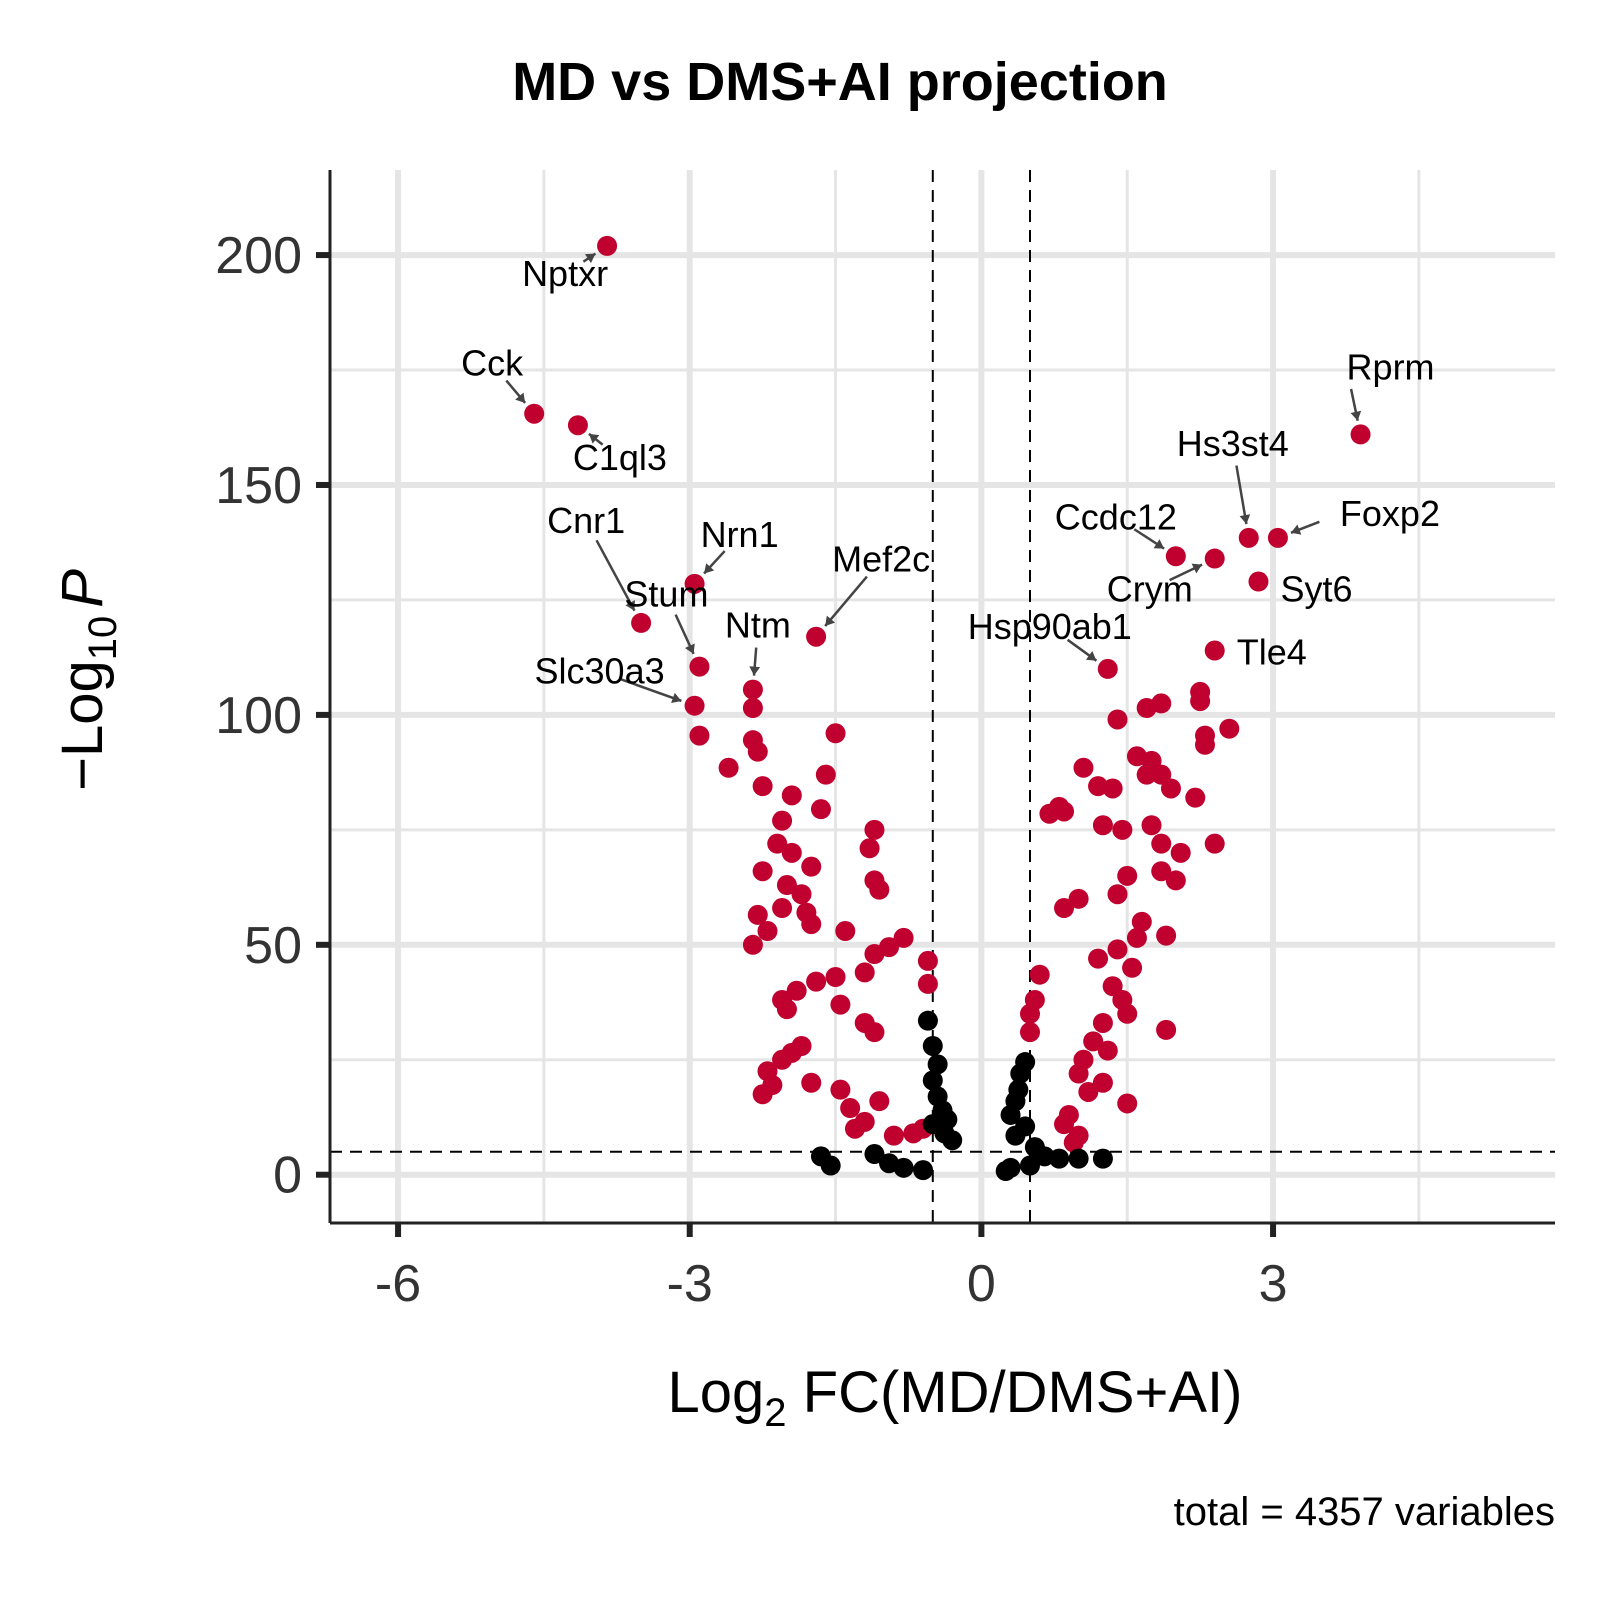 Image resolution: width=1600 pixels, height=1600 pixels. I want to click on y-tick-label: 150, so click(258, 486).